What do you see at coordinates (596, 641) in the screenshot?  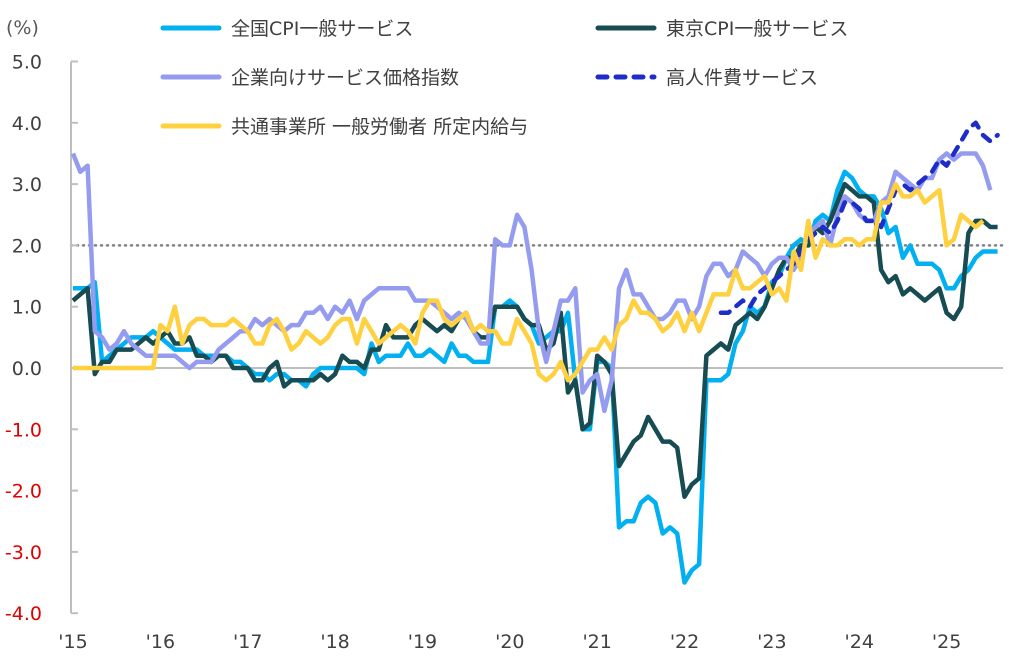 I see `x-tick-label: '21` at bounding box center [596, 641].